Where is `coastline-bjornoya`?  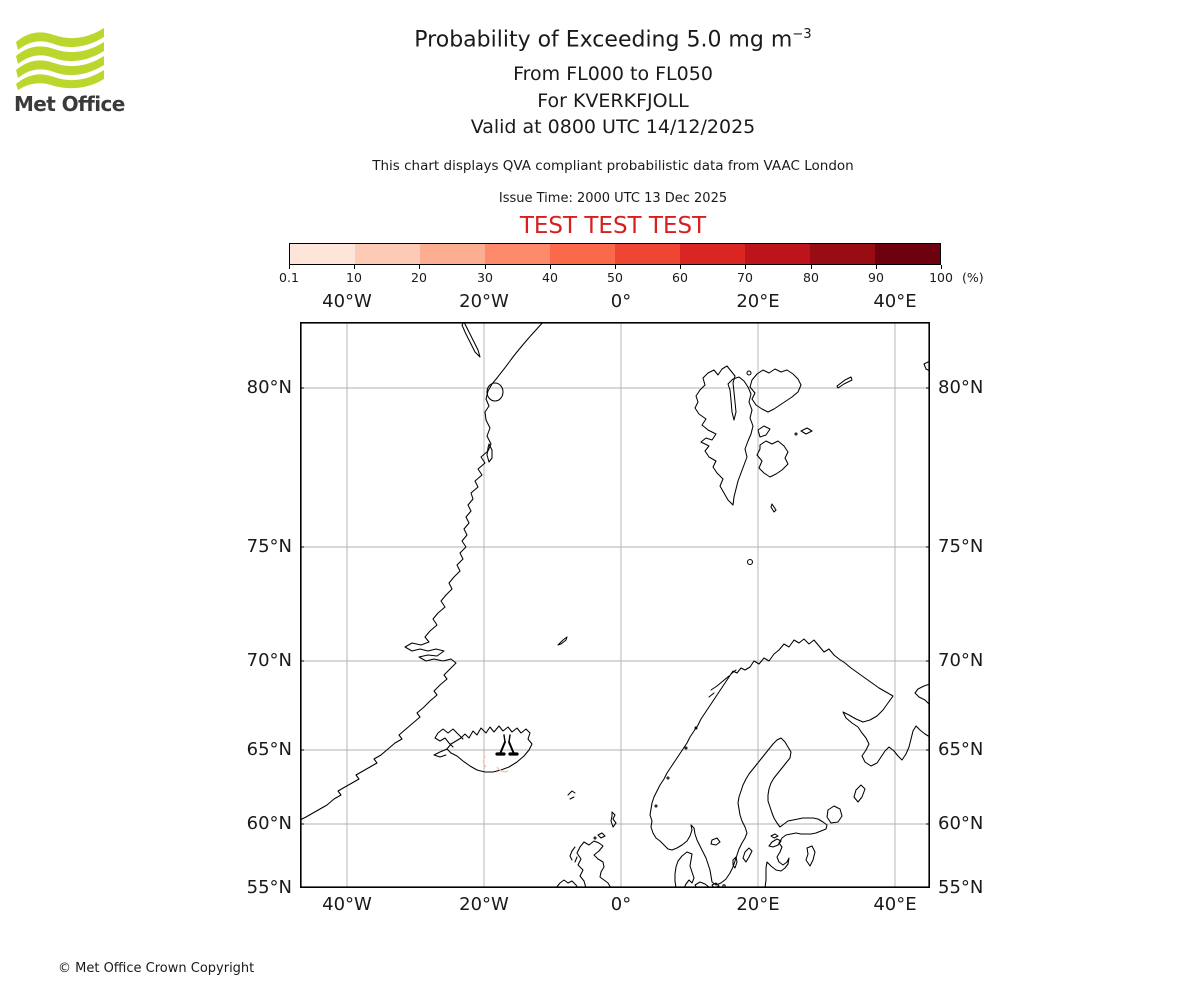
coastline-bjornoya is located at coordinates (750, 562).